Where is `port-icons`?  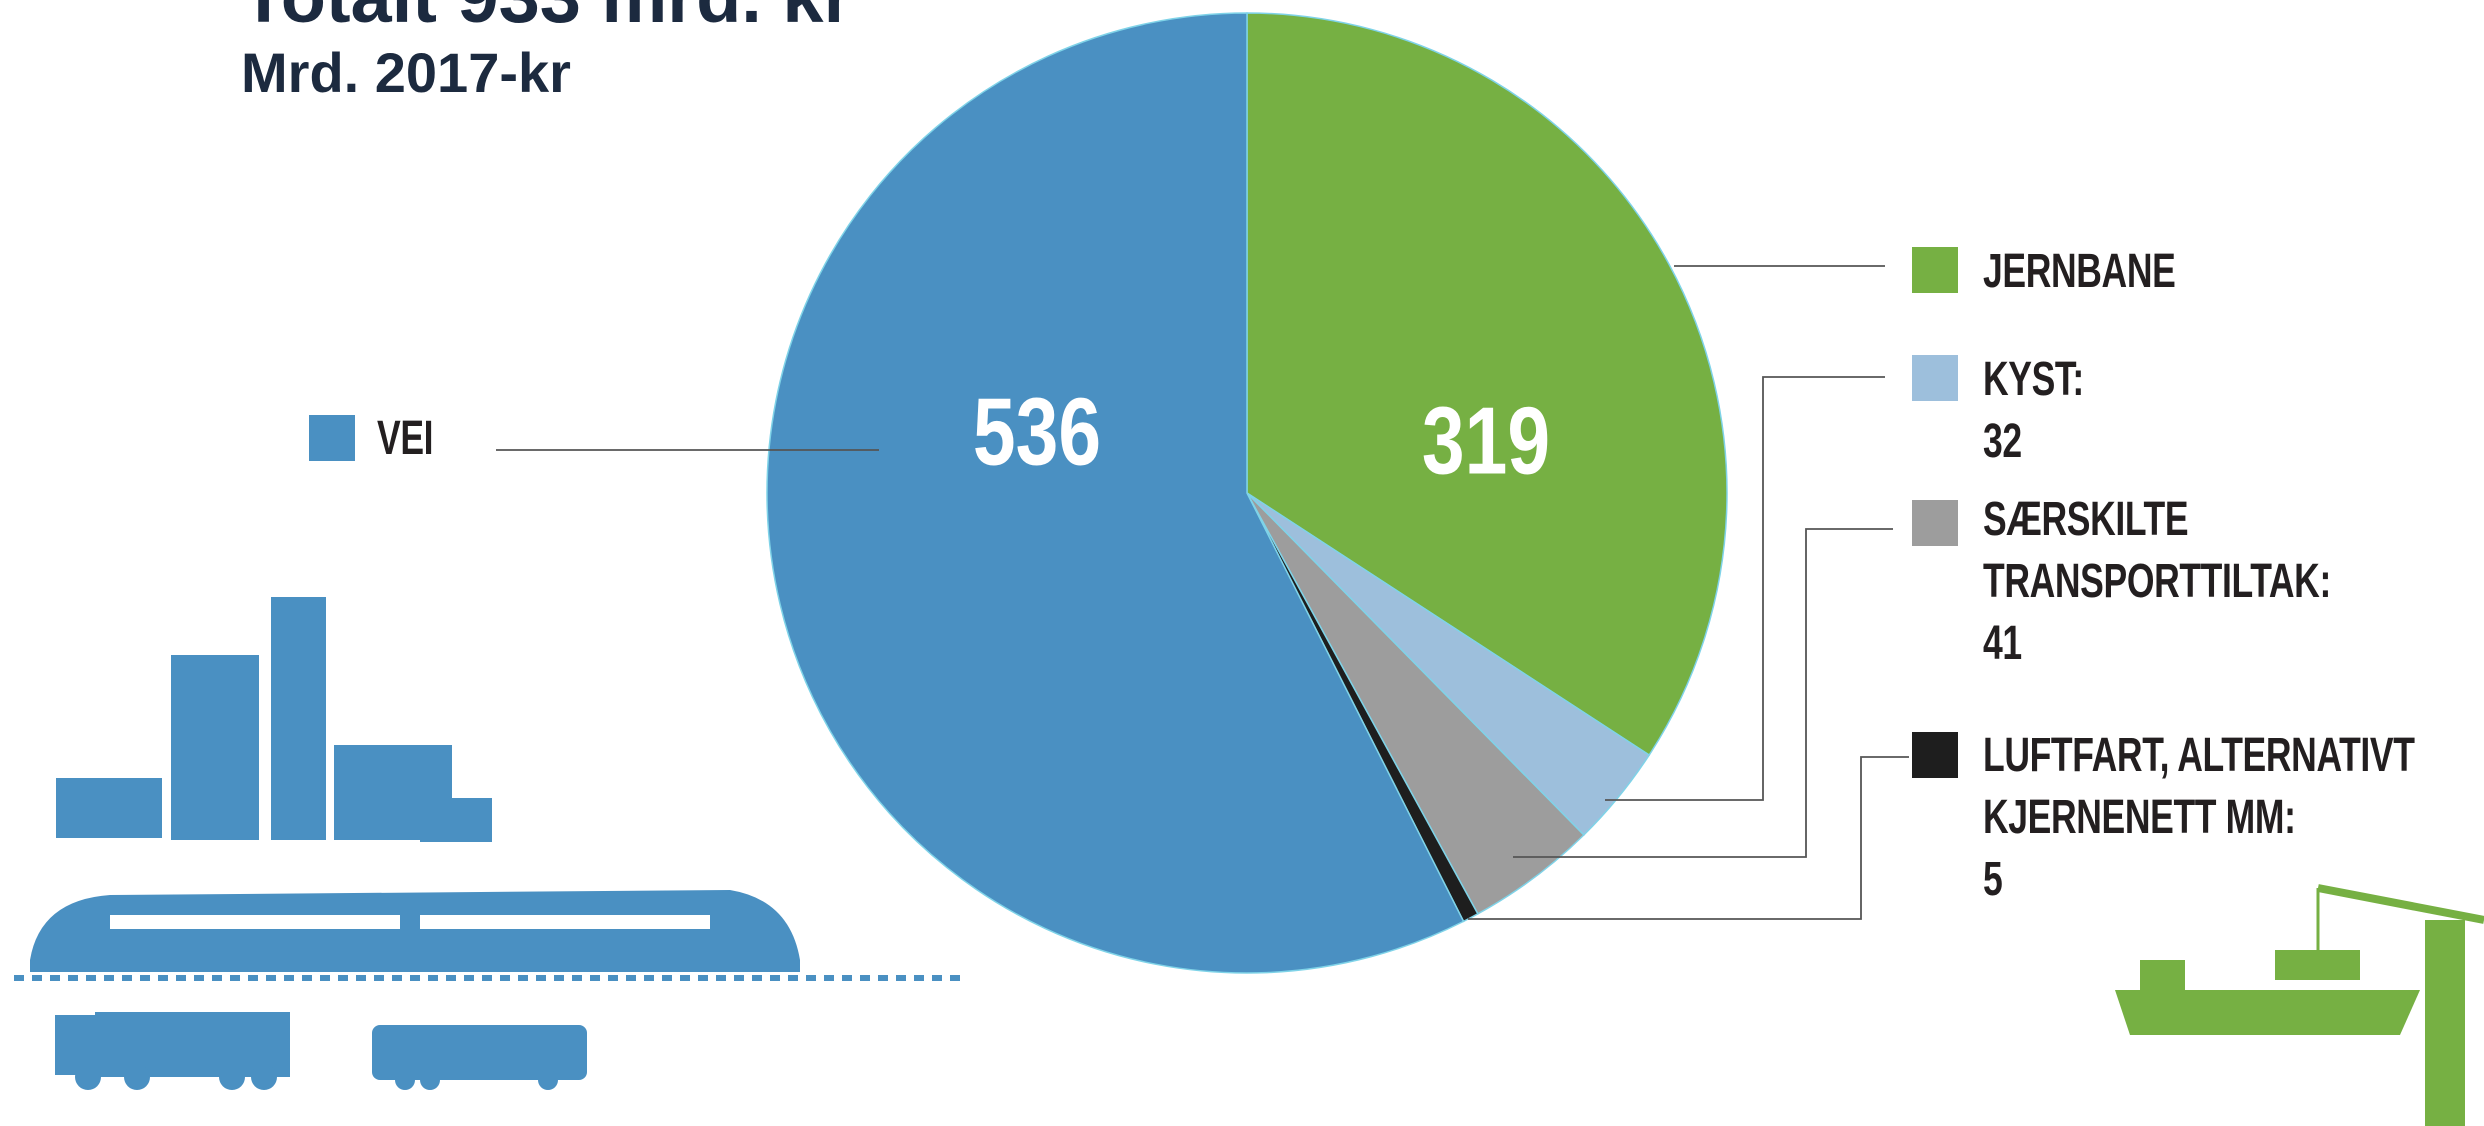
port-icons is located at coordinates (2299, 1005).